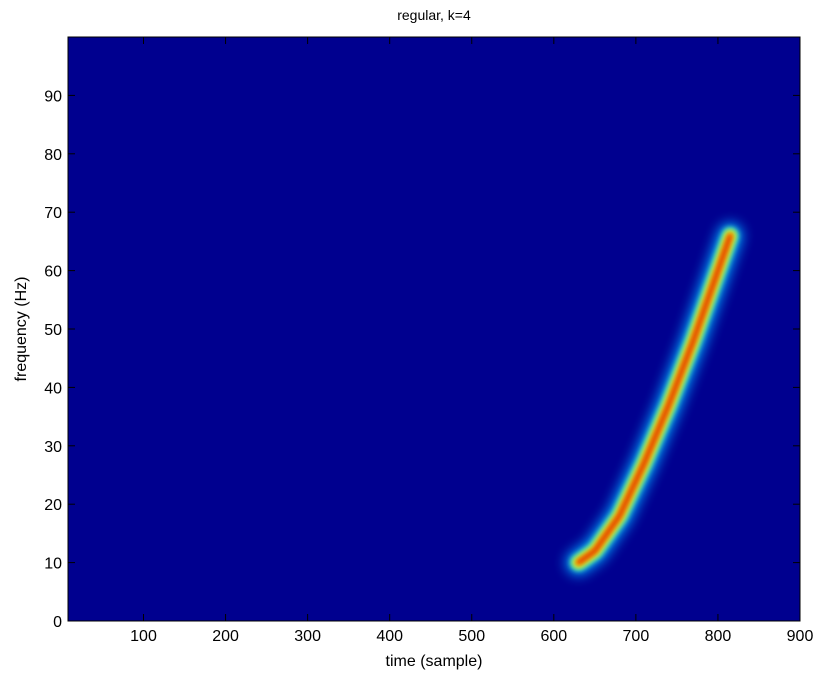 The height and width of the screenshot is (681, 823). What do you see at coordinates (21, 329) in the screenshot?
I see `y-axis-label: frequency (Hz)` at bounding box center [21, 329].